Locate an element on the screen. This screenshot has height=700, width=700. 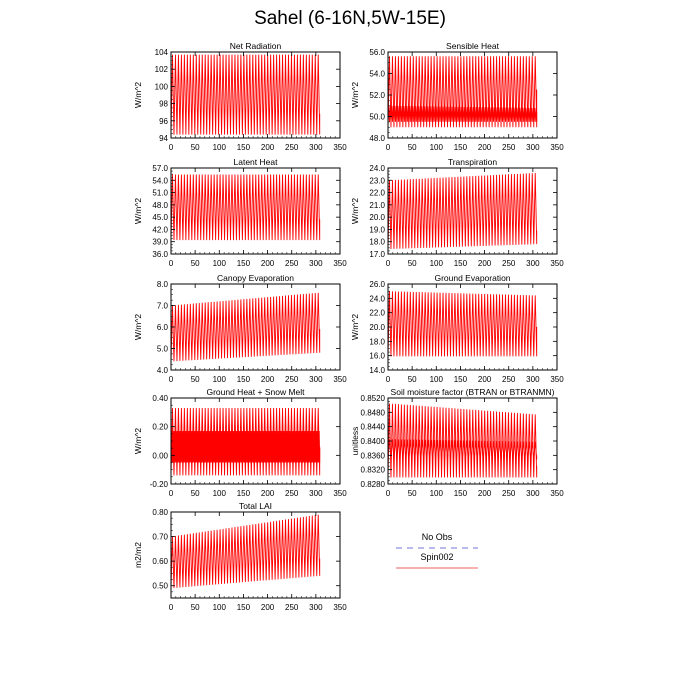
panel-title: Net Radiation is located at coordinates (256, 46).